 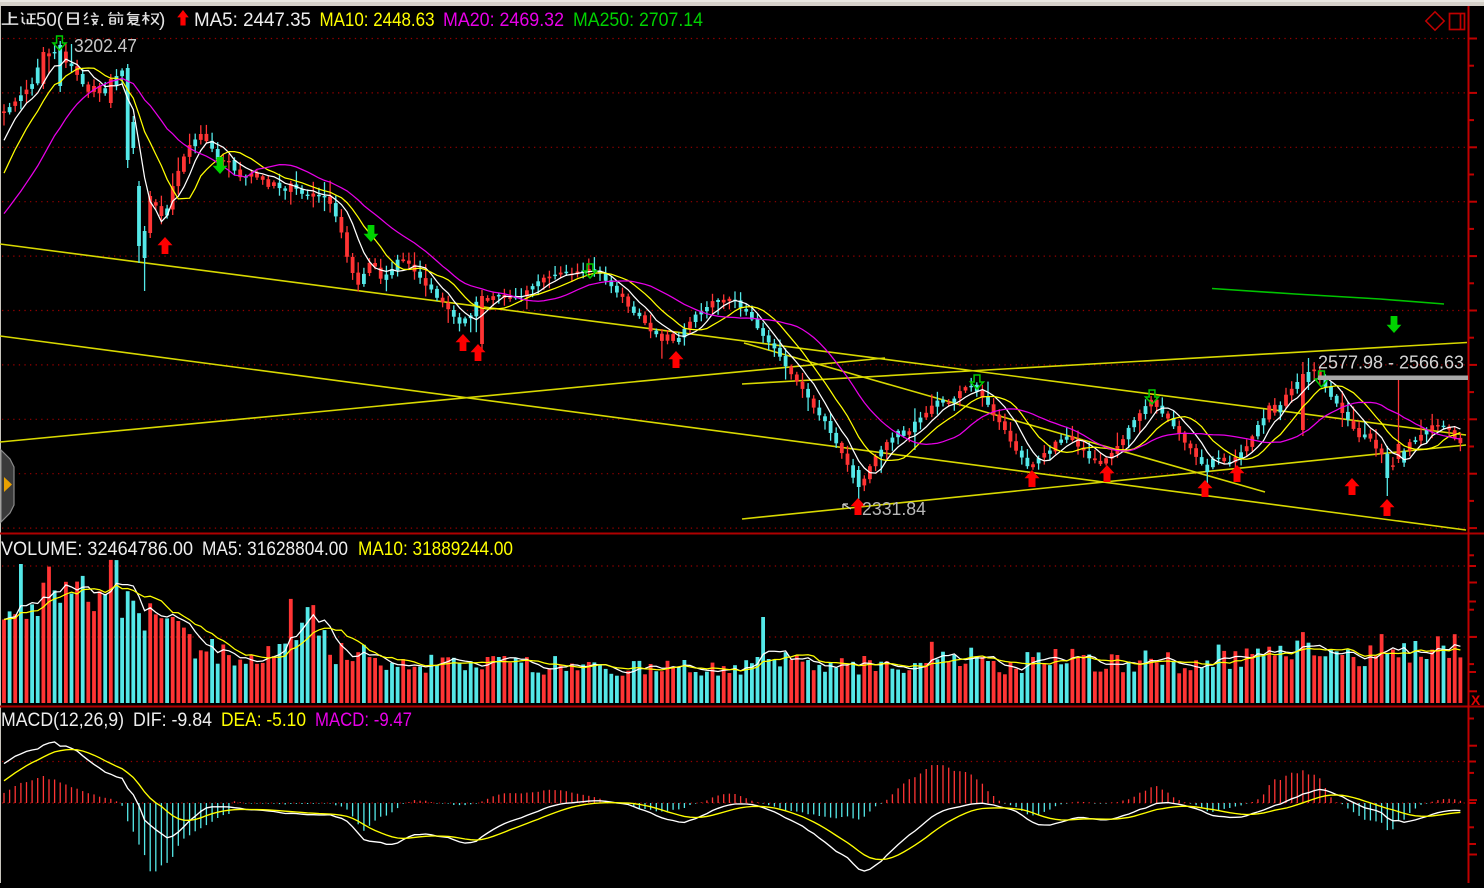 What do you see at coordinates (894, 509) in the screenshot?
I see `svg-text: 2331.84` at bounding box center [894, 509].